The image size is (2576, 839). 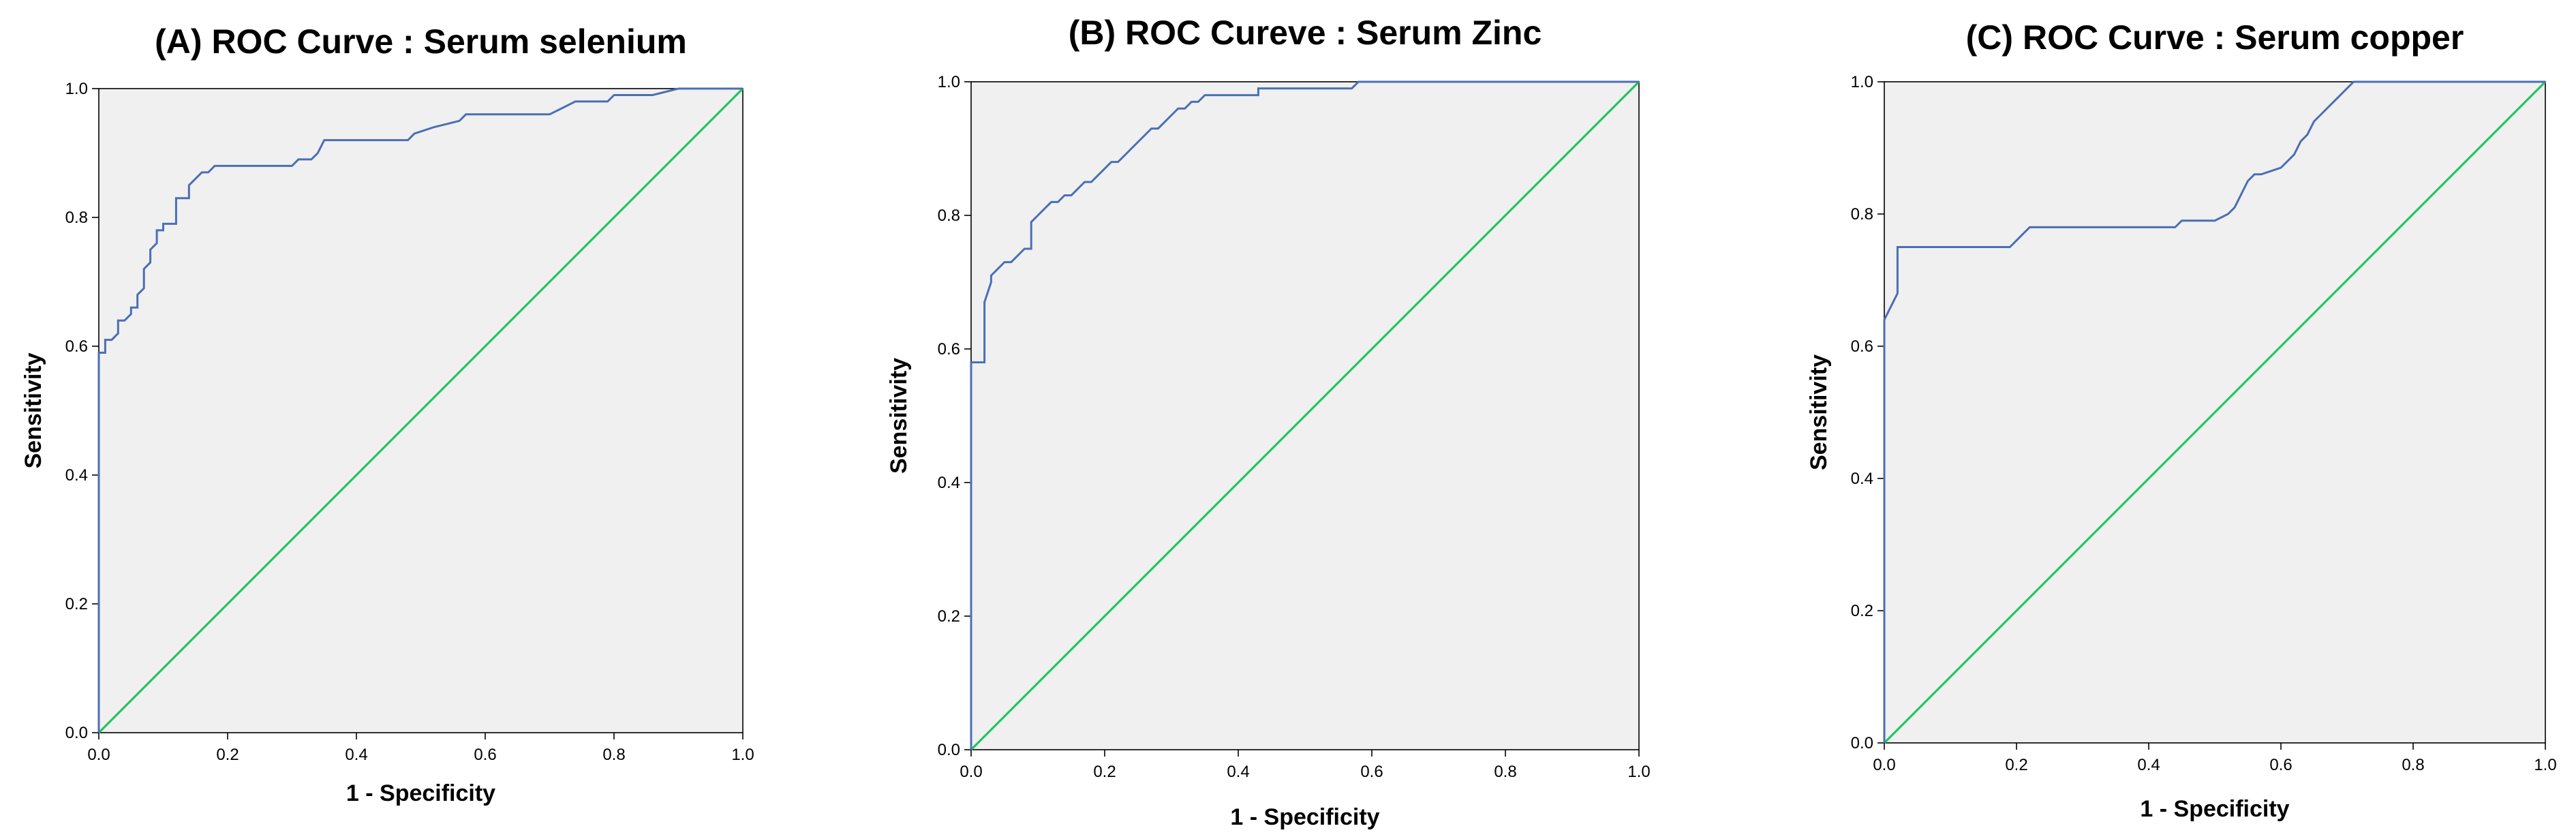 I want to click on chart-title: (C) ROC Curve : Serum copper, so click(x=2215, y=37).